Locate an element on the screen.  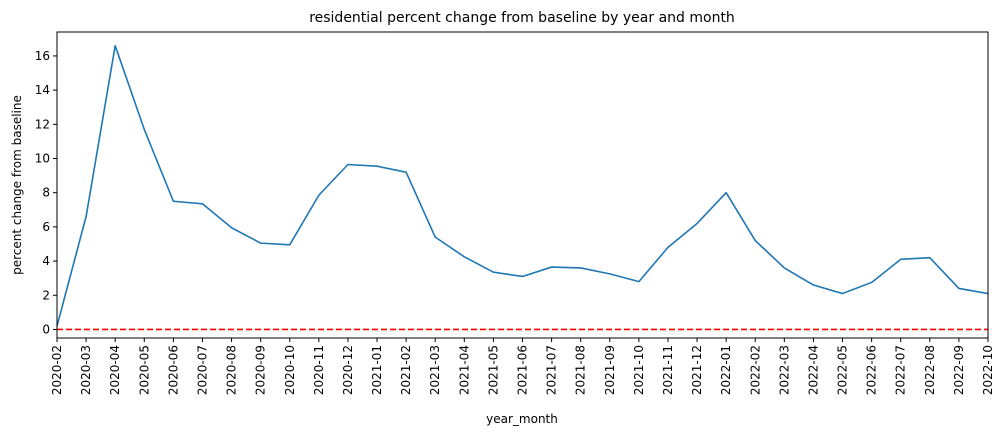
y-tick-label: 0 is located at coordinates (46, 329).